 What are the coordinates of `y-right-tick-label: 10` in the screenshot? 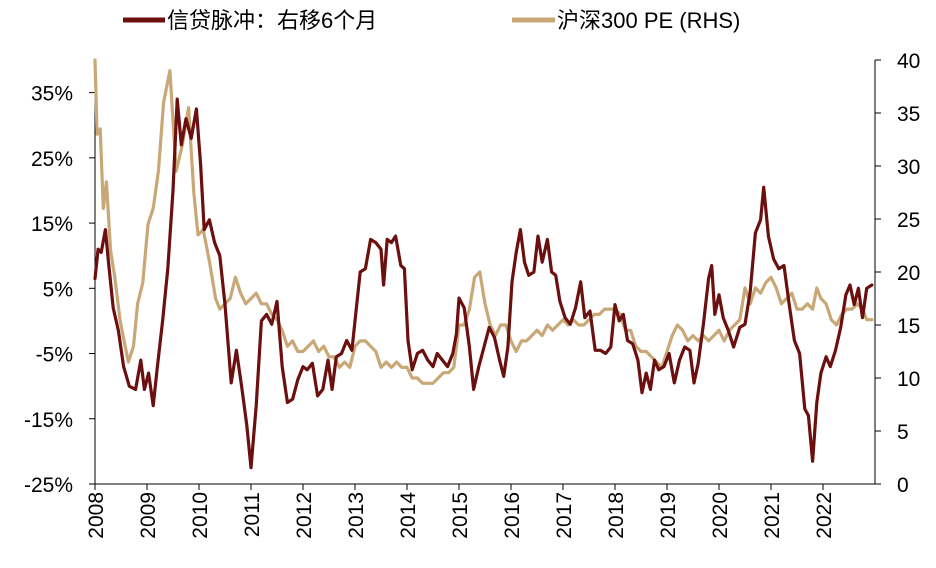 It's located at (908, 379).